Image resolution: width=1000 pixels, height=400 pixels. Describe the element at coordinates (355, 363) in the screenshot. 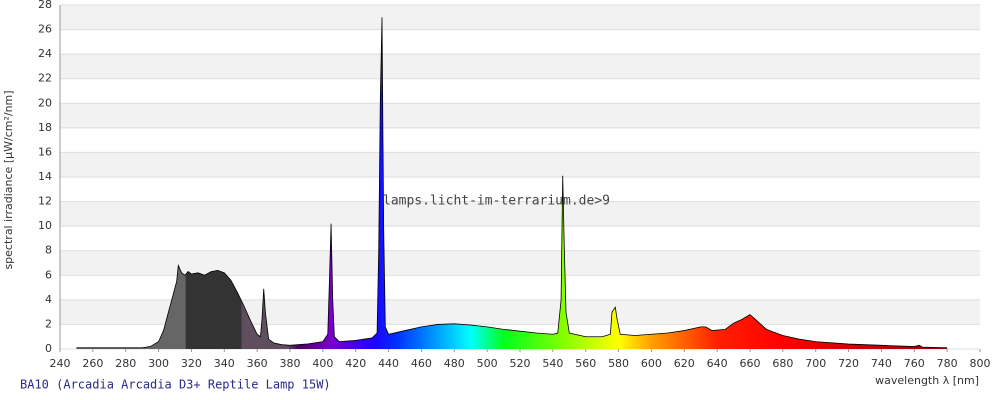

I see `x-tick-label: 420` at that location.